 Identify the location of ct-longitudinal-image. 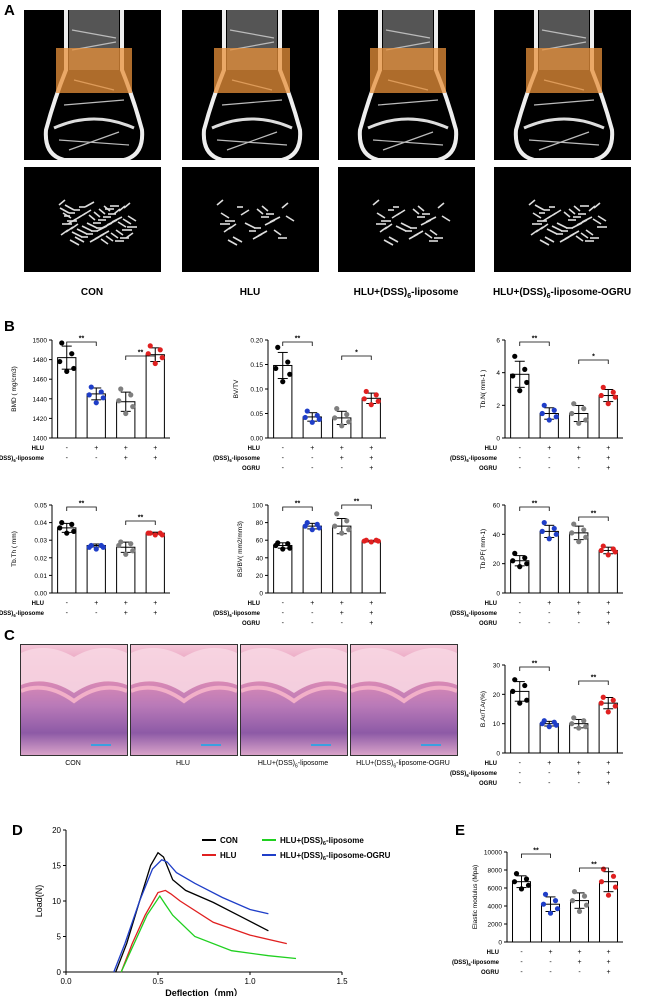
(562, 85).